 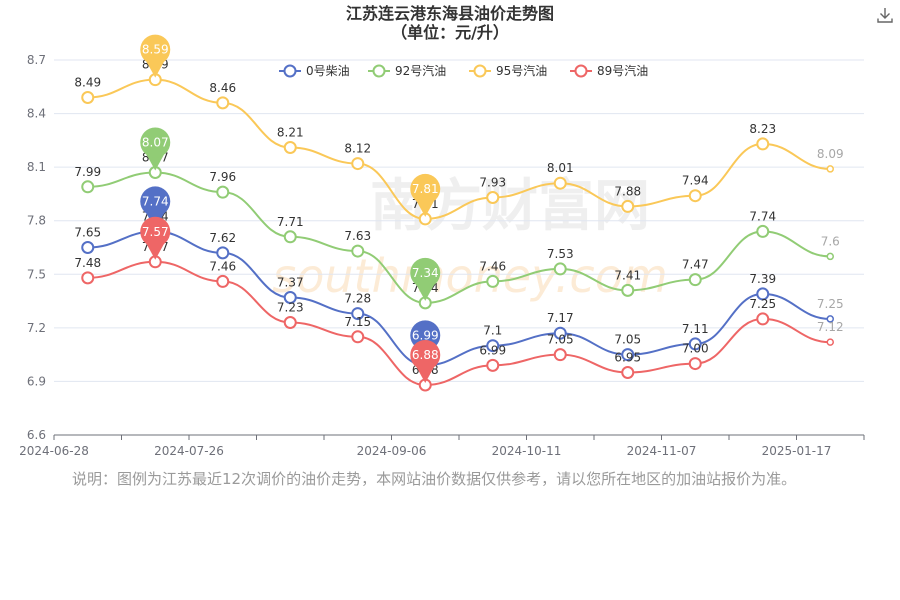 I want to click on data-label: 7.48, so click(x=87, y=263).